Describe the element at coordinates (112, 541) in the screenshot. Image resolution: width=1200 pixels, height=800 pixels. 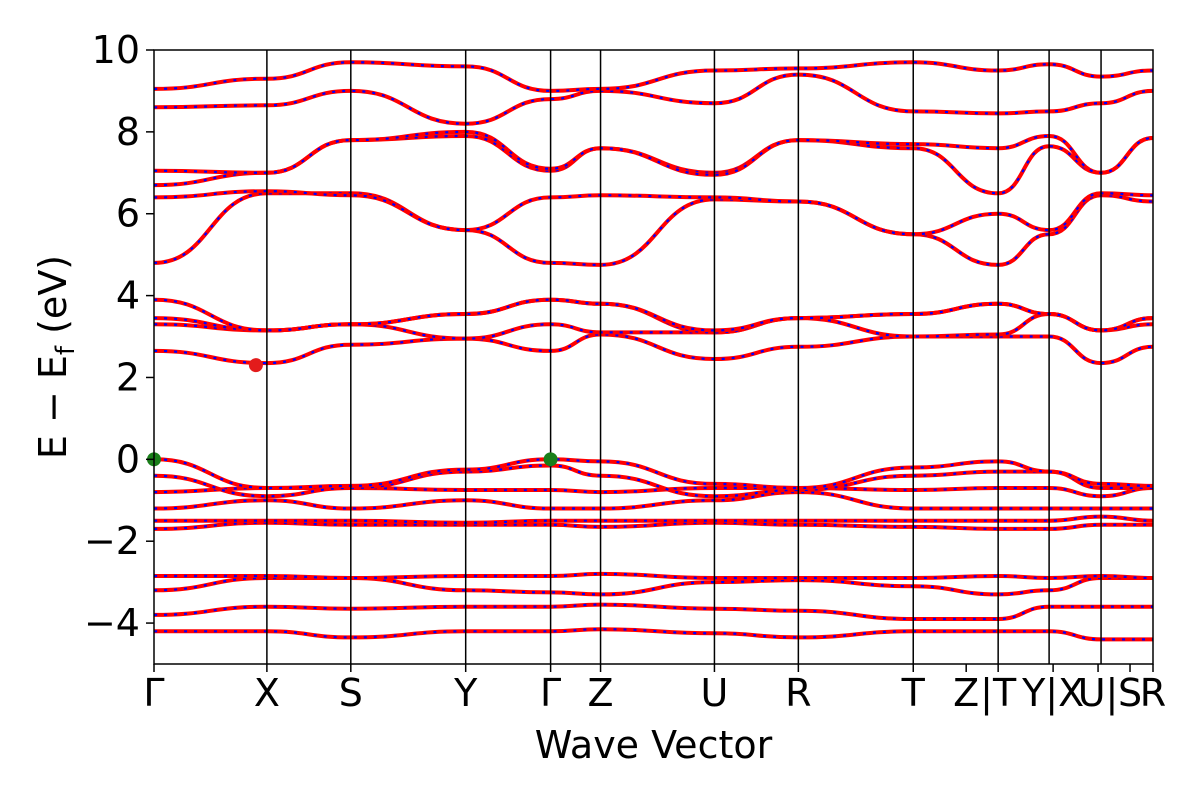
I see `y-tick-label: −2` at that location.